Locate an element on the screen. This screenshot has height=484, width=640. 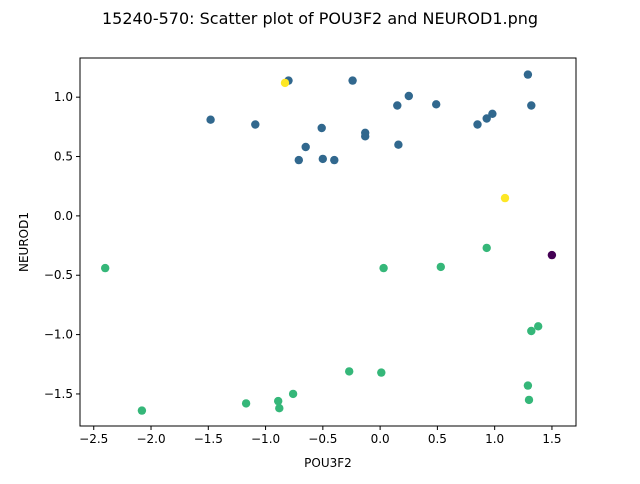
x-tick-label: −2.0 is located at coordinates (150, 439).